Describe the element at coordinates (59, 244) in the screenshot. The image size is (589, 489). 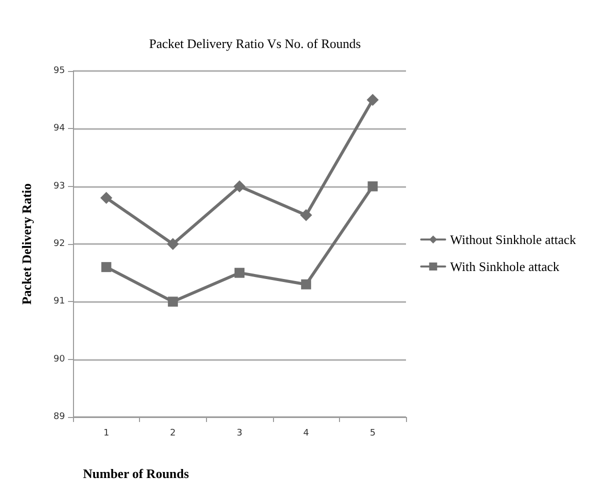
I see `y-tick-label: 92` at that location.